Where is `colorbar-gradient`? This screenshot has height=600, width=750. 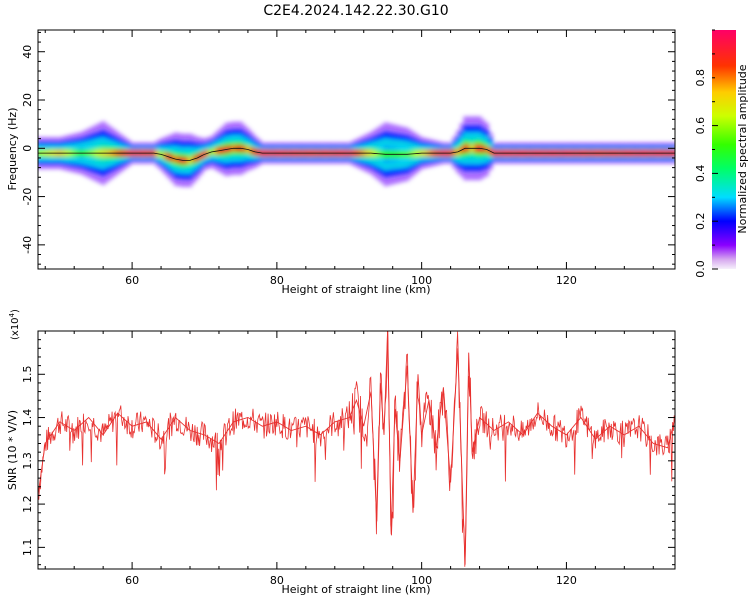 colorbar-gradient is located at coordinates (724, 149).